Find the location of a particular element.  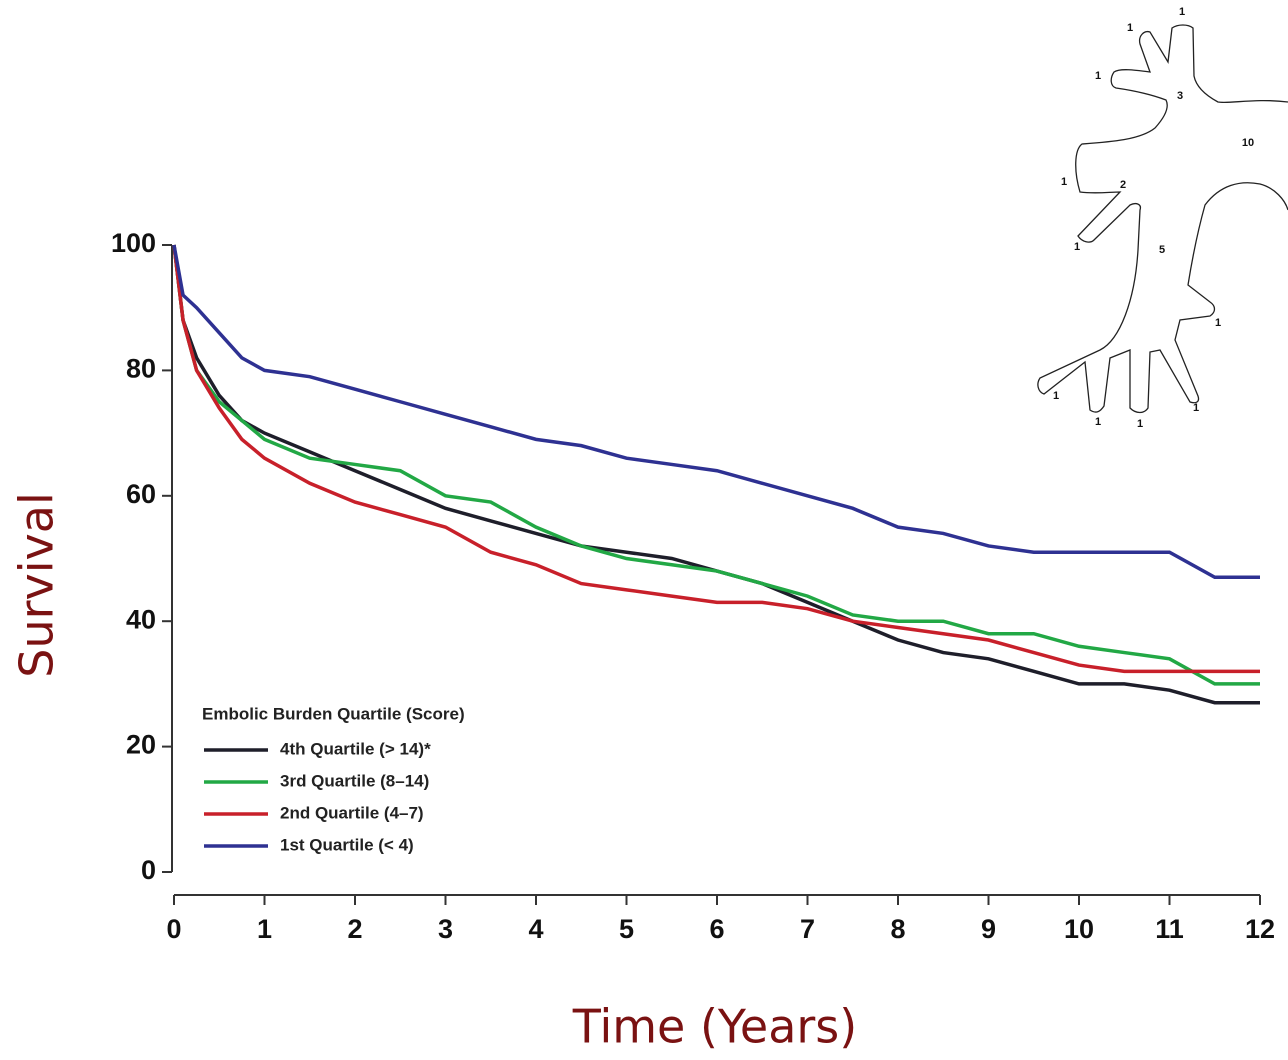

x-tick-label: 8 is located at coordinates (897, 929).